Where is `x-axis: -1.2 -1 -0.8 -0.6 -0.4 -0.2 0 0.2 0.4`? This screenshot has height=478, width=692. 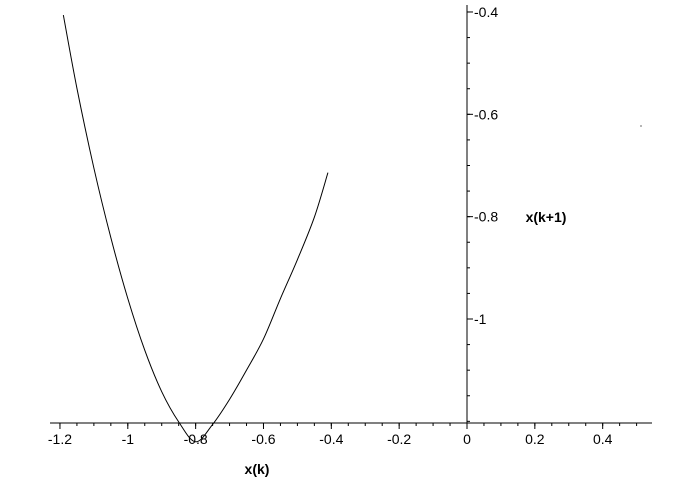
x-axis: -1.2 -1 -0.8 -0.6 -0.4 -0.2 0 0.2 0.4 is located at coordinates (350, 434).